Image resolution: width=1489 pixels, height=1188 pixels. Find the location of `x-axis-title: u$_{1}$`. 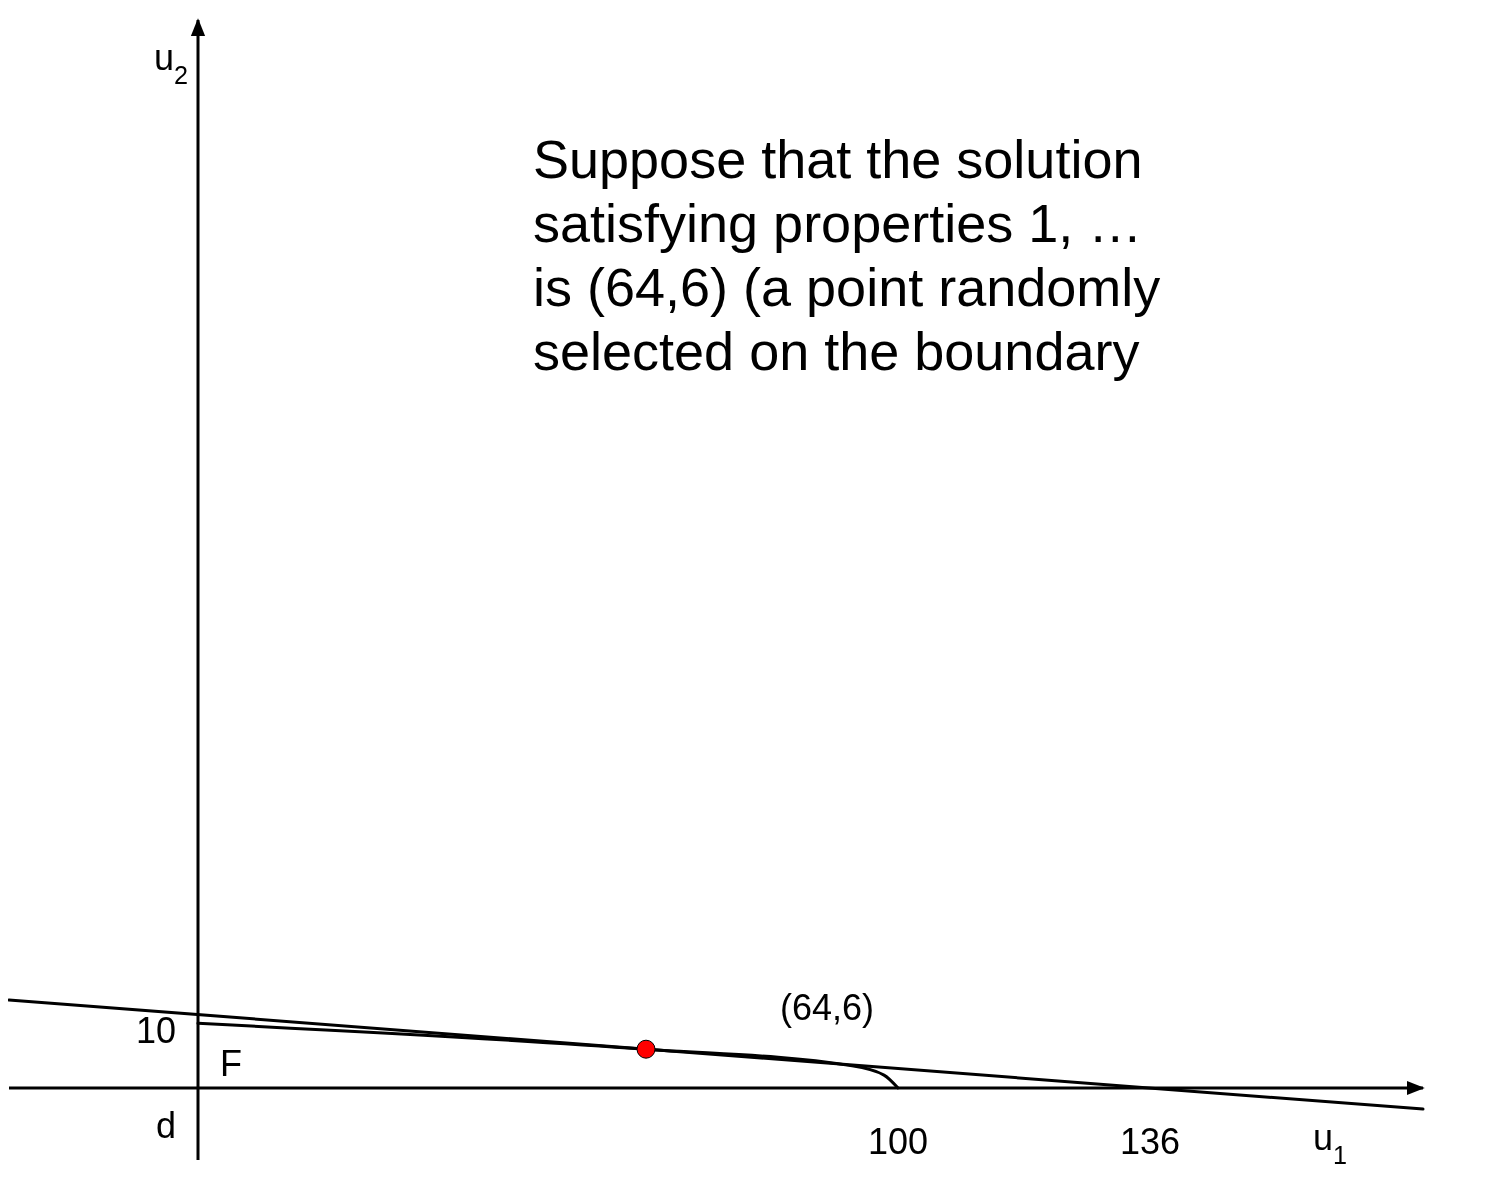

x-axis-title: u$_{1}$ is located at coordinates (1330, 1143).